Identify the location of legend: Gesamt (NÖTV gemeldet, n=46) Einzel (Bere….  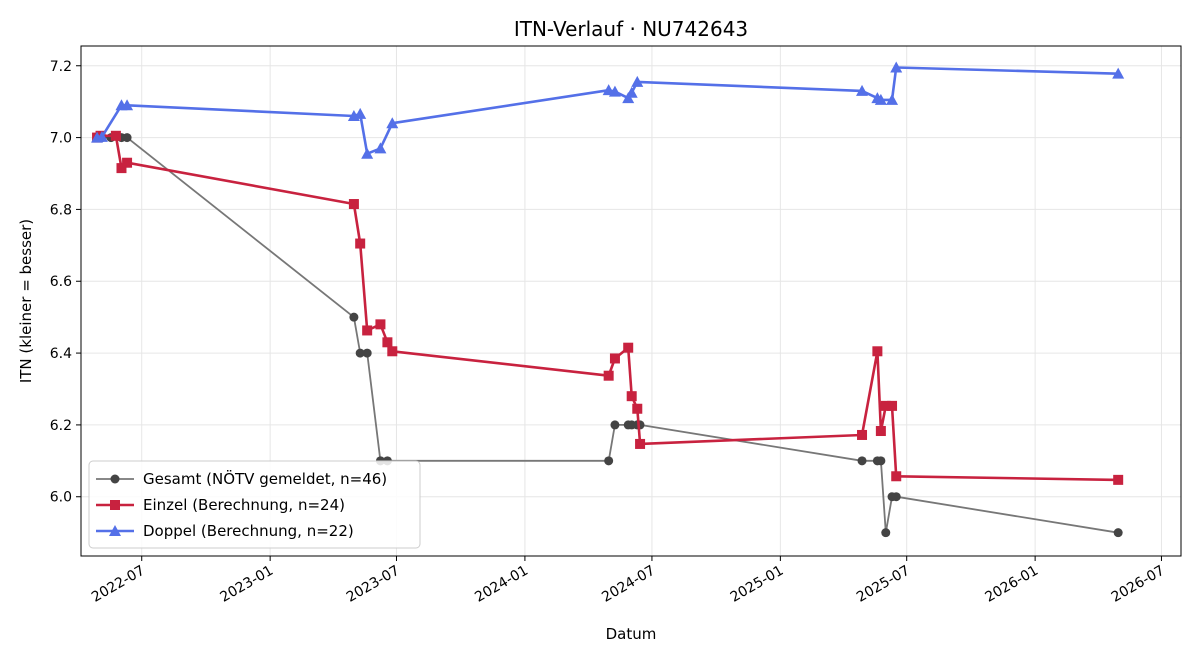
(254, 504).